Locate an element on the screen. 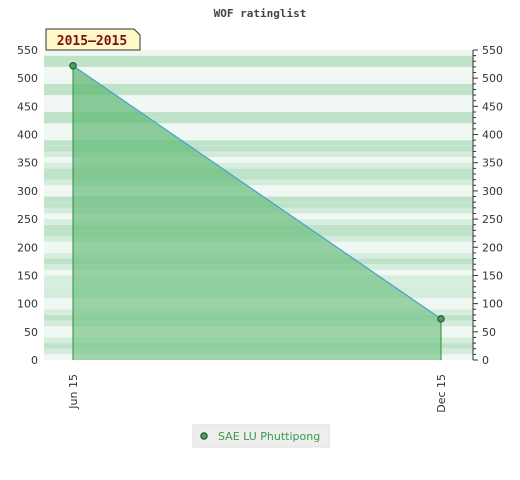  period-badge-label: 2015–2015 is located at coordinates (92, 41).